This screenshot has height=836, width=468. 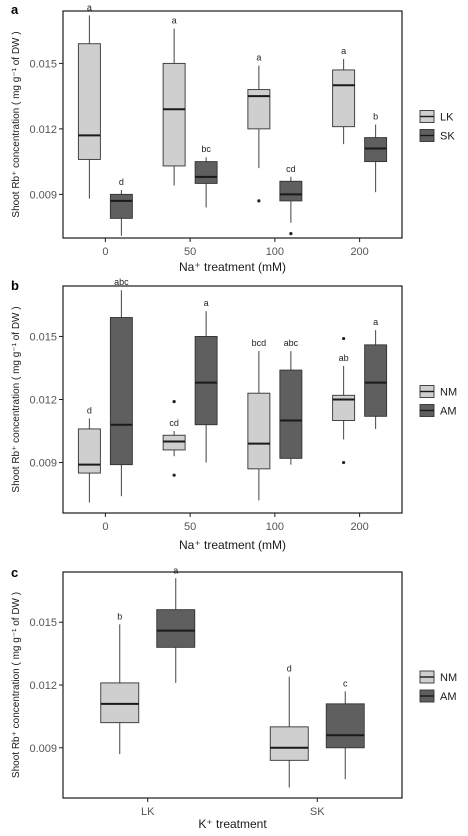 I want to click on box-am-0: abc, so click(x=121, y=387).